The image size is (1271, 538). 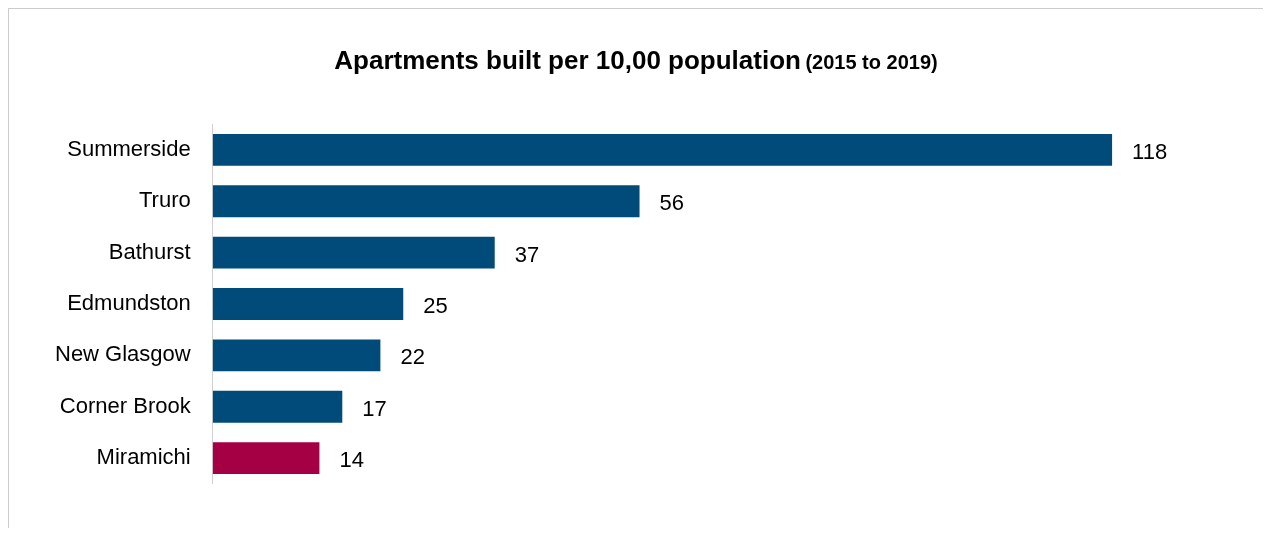 I want to click on data-label: 118, so click(x=1150, y=151).